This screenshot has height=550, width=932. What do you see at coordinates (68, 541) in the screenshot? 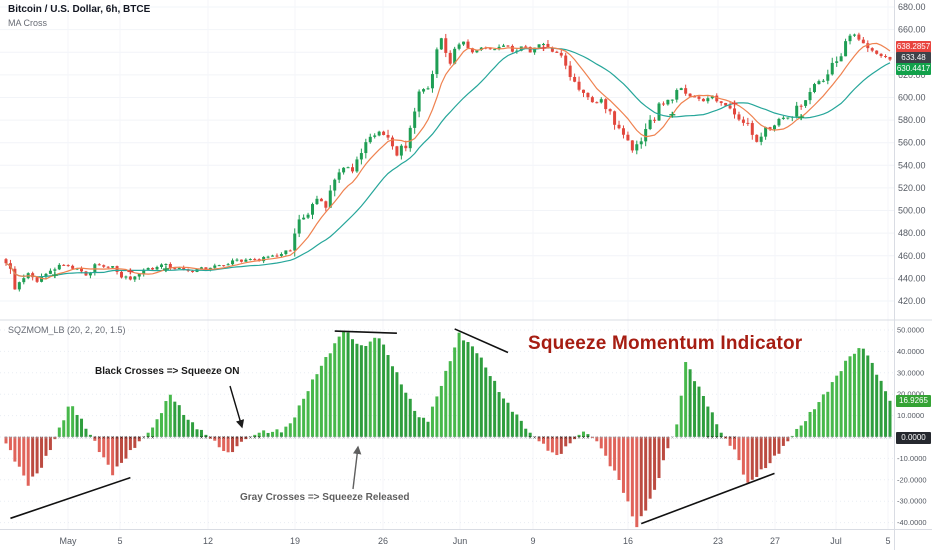
I see `svg-text: May` at bounding box center [68, 541].